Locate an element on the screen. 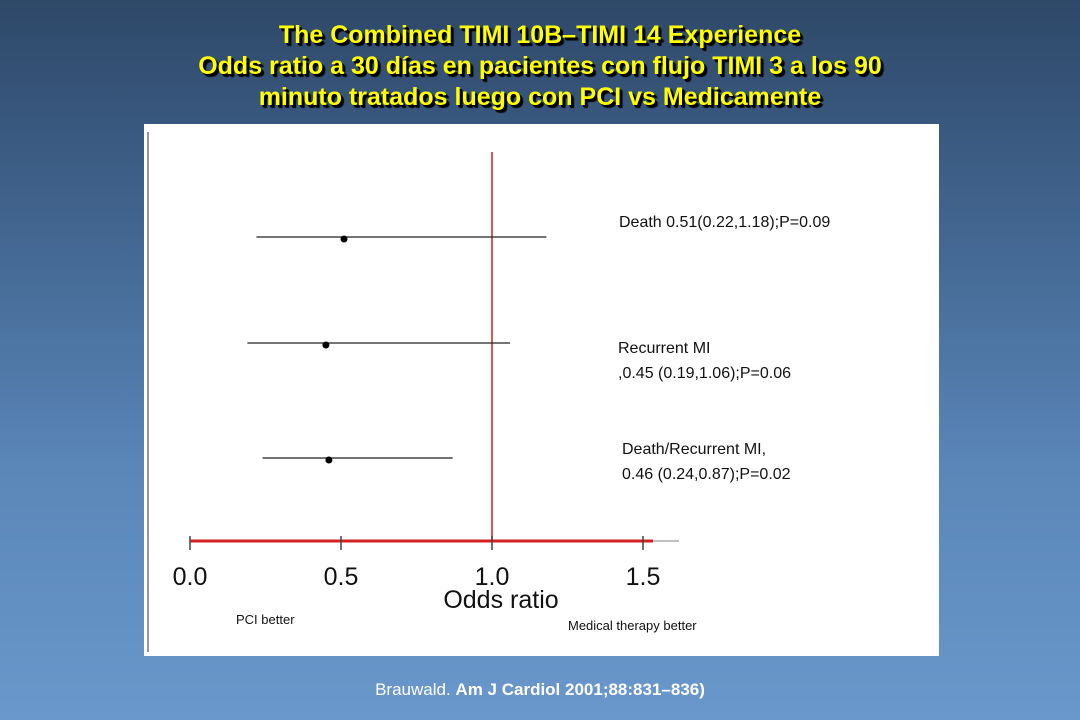 This screenshot has width=1080, height=720. citation-journal: Am J Cardiol 2001;88:831–836) is located at coordinates (580, 689).